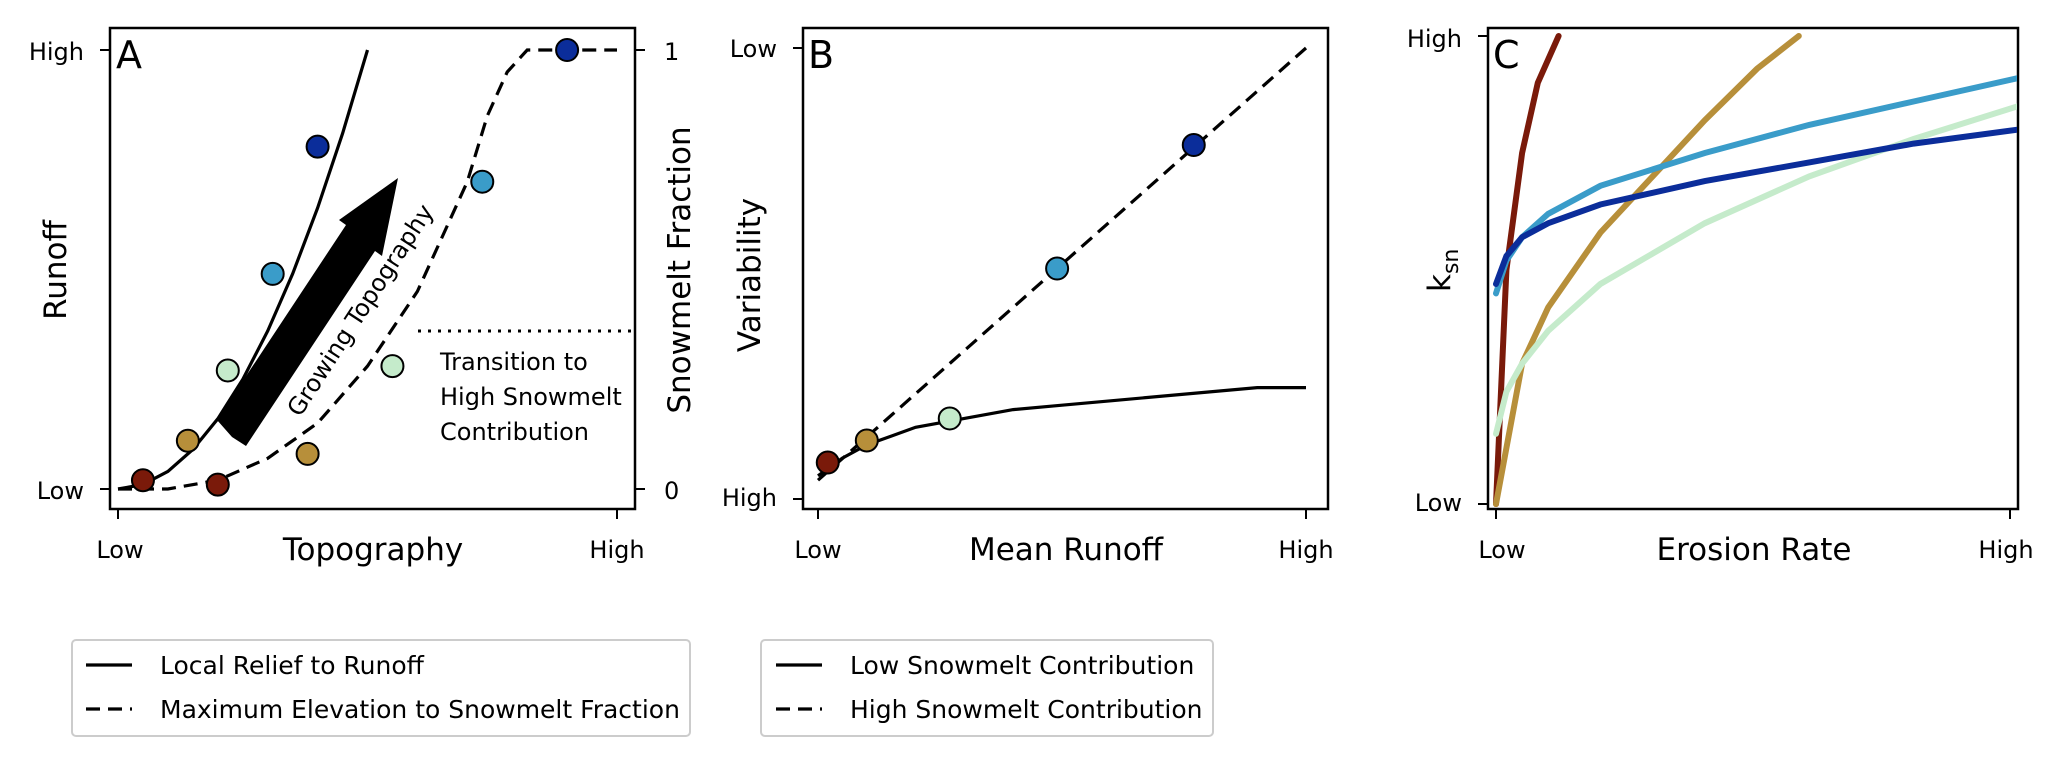 The image size is (2048, 757). What do you see at coordinates (1440, 283) in the screenshot?
I see `c-ylabel-main: k` at bounding box center [1440, 283].